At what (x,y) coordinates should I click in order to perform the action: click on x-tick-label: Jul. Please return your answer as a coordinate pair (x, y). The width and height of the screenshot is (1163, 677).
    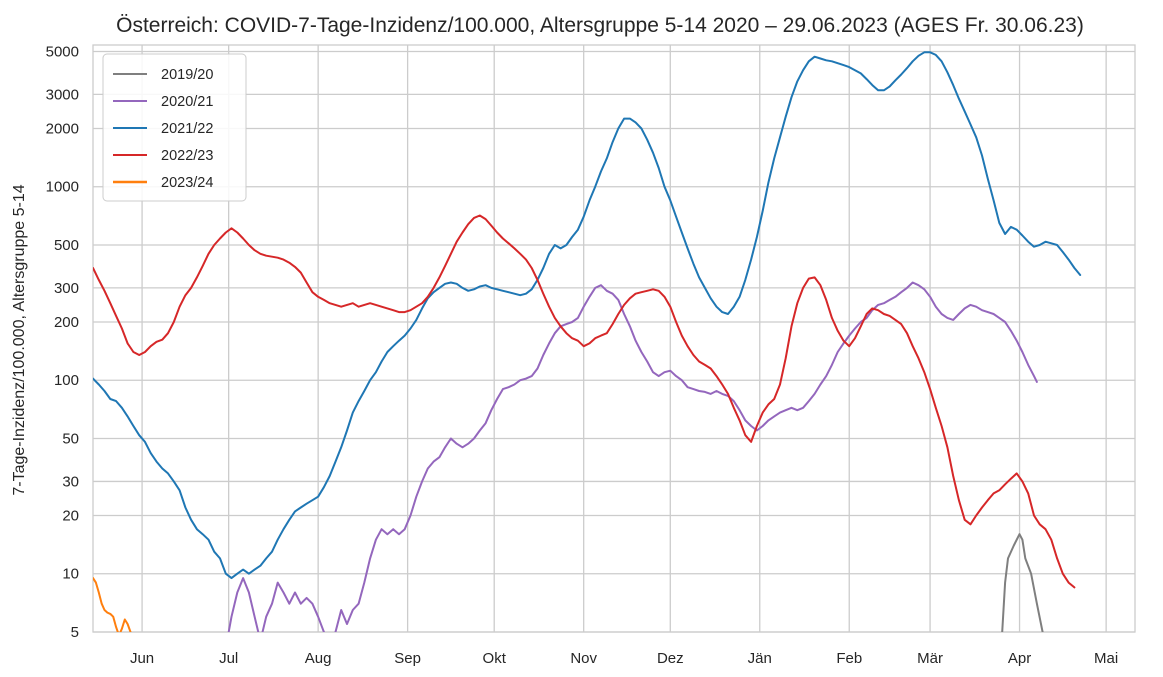
    Looking at the image, I should click on (228, 658).